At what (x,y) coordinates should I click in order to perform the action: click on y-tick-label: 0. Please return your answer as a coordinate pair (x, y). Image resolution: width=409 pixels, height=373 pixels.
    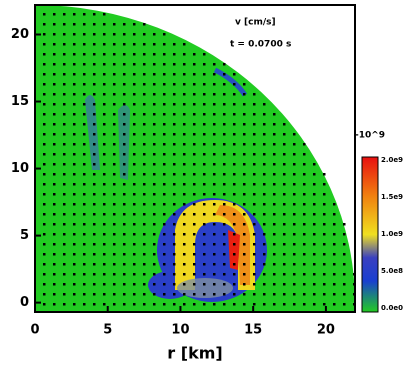
    Looking at the image, I should click on (24, 302).